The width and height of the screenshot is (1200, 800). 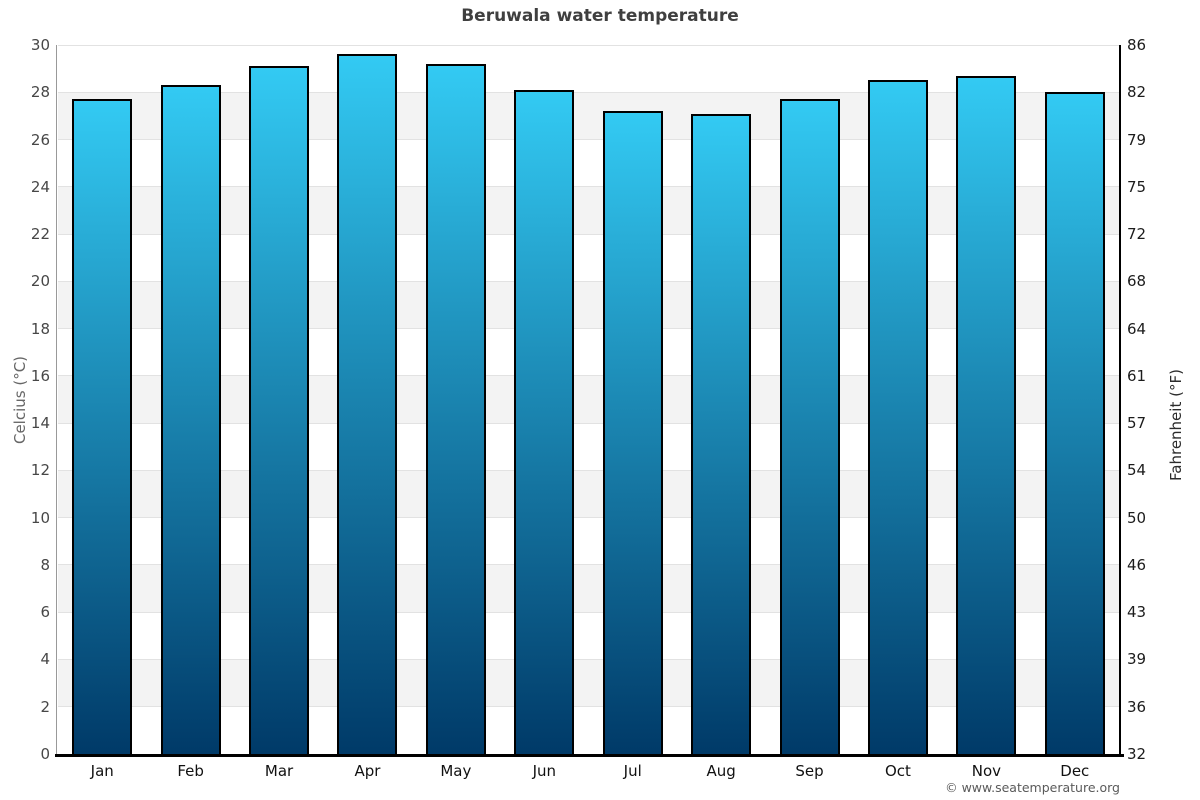 I want to click on gridline-20c, so click(x=588, y=281).